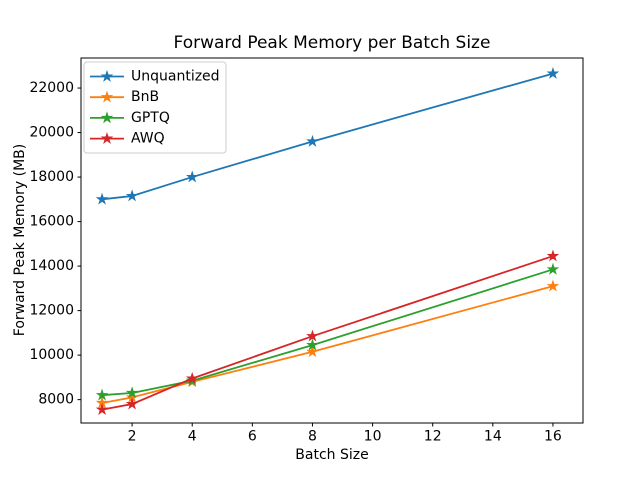 This screenshot has height=480, width=640. What do you see at coordinates (332, 43) in the screenshot?
I see `chart-title: Forward Peak Memory per Batch Size` at bounding box center [332, 43].